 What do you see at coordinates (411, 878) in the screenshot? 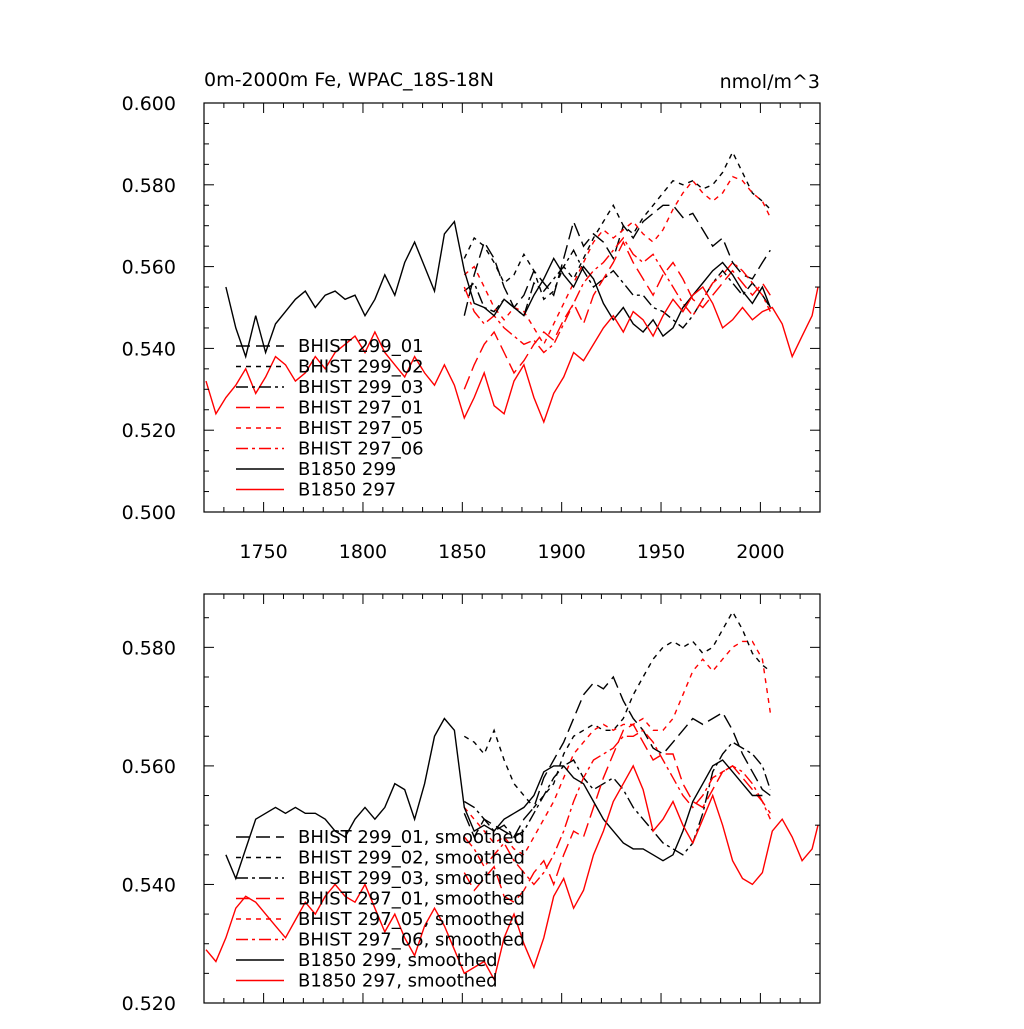
I see `legend-label: BHIST 299_03, smoothed` at bounding box center [411, 878].